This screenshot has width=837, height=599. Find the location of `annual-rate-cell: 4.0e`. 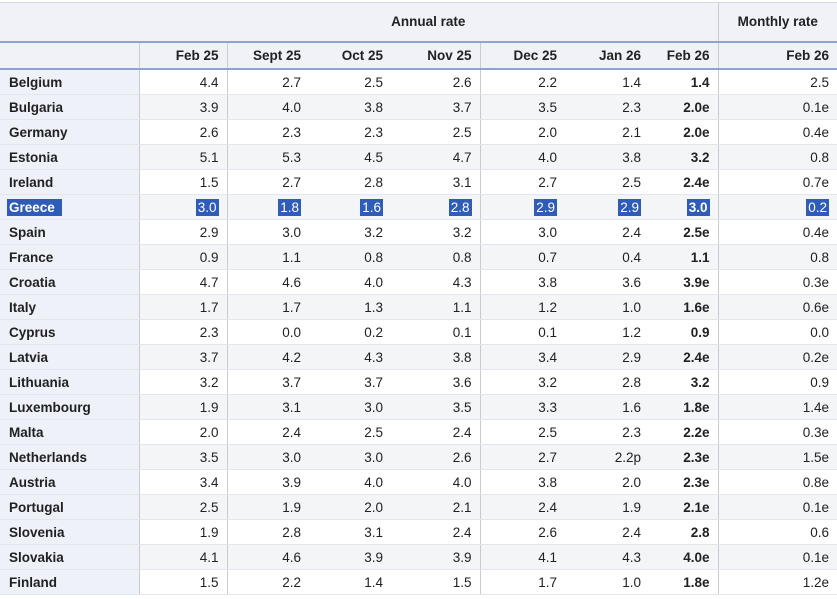

annual-rate-cell: 4.0e is located at coordinates (684, 557).